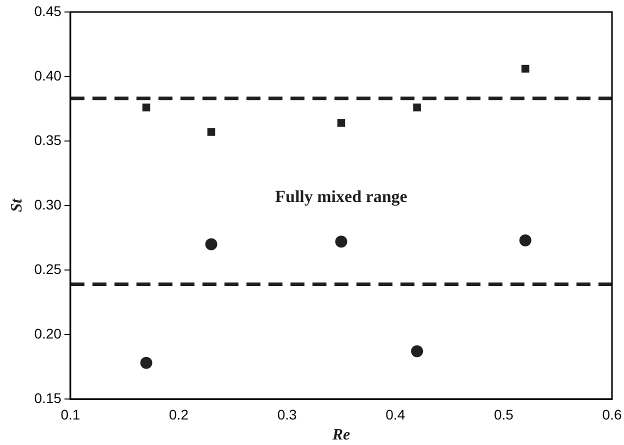 This screenshot has height=445, width=624. What do you see at coordinates (17, 205) in the screenshot?
I see `y-axis-title: St` at bounding box center [17, 205].